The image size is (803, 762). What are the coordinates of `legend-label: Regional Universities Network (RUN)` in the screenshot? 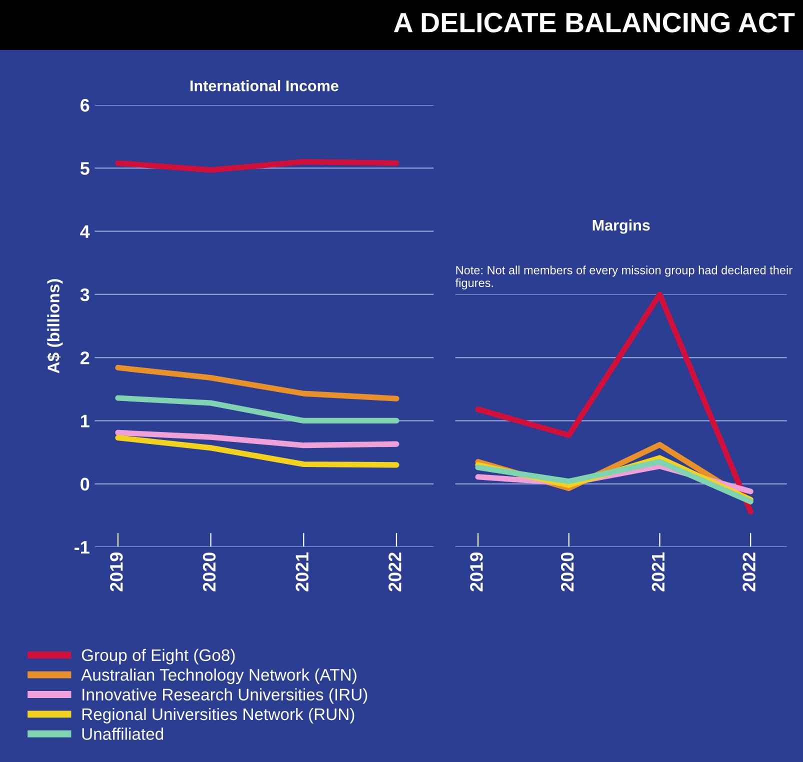 It's located at (218, 716).